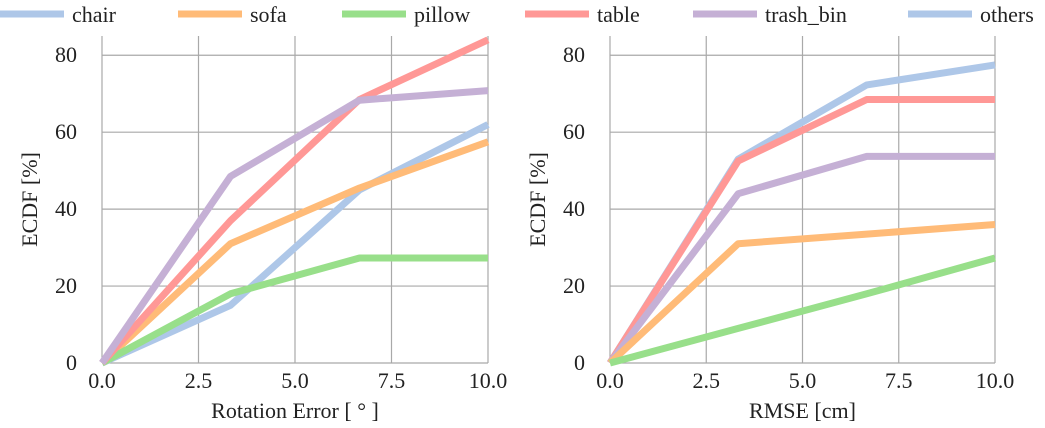 The image size is (1045, 428). I want to click on legend-label: trash_bin, so click(806, 14).